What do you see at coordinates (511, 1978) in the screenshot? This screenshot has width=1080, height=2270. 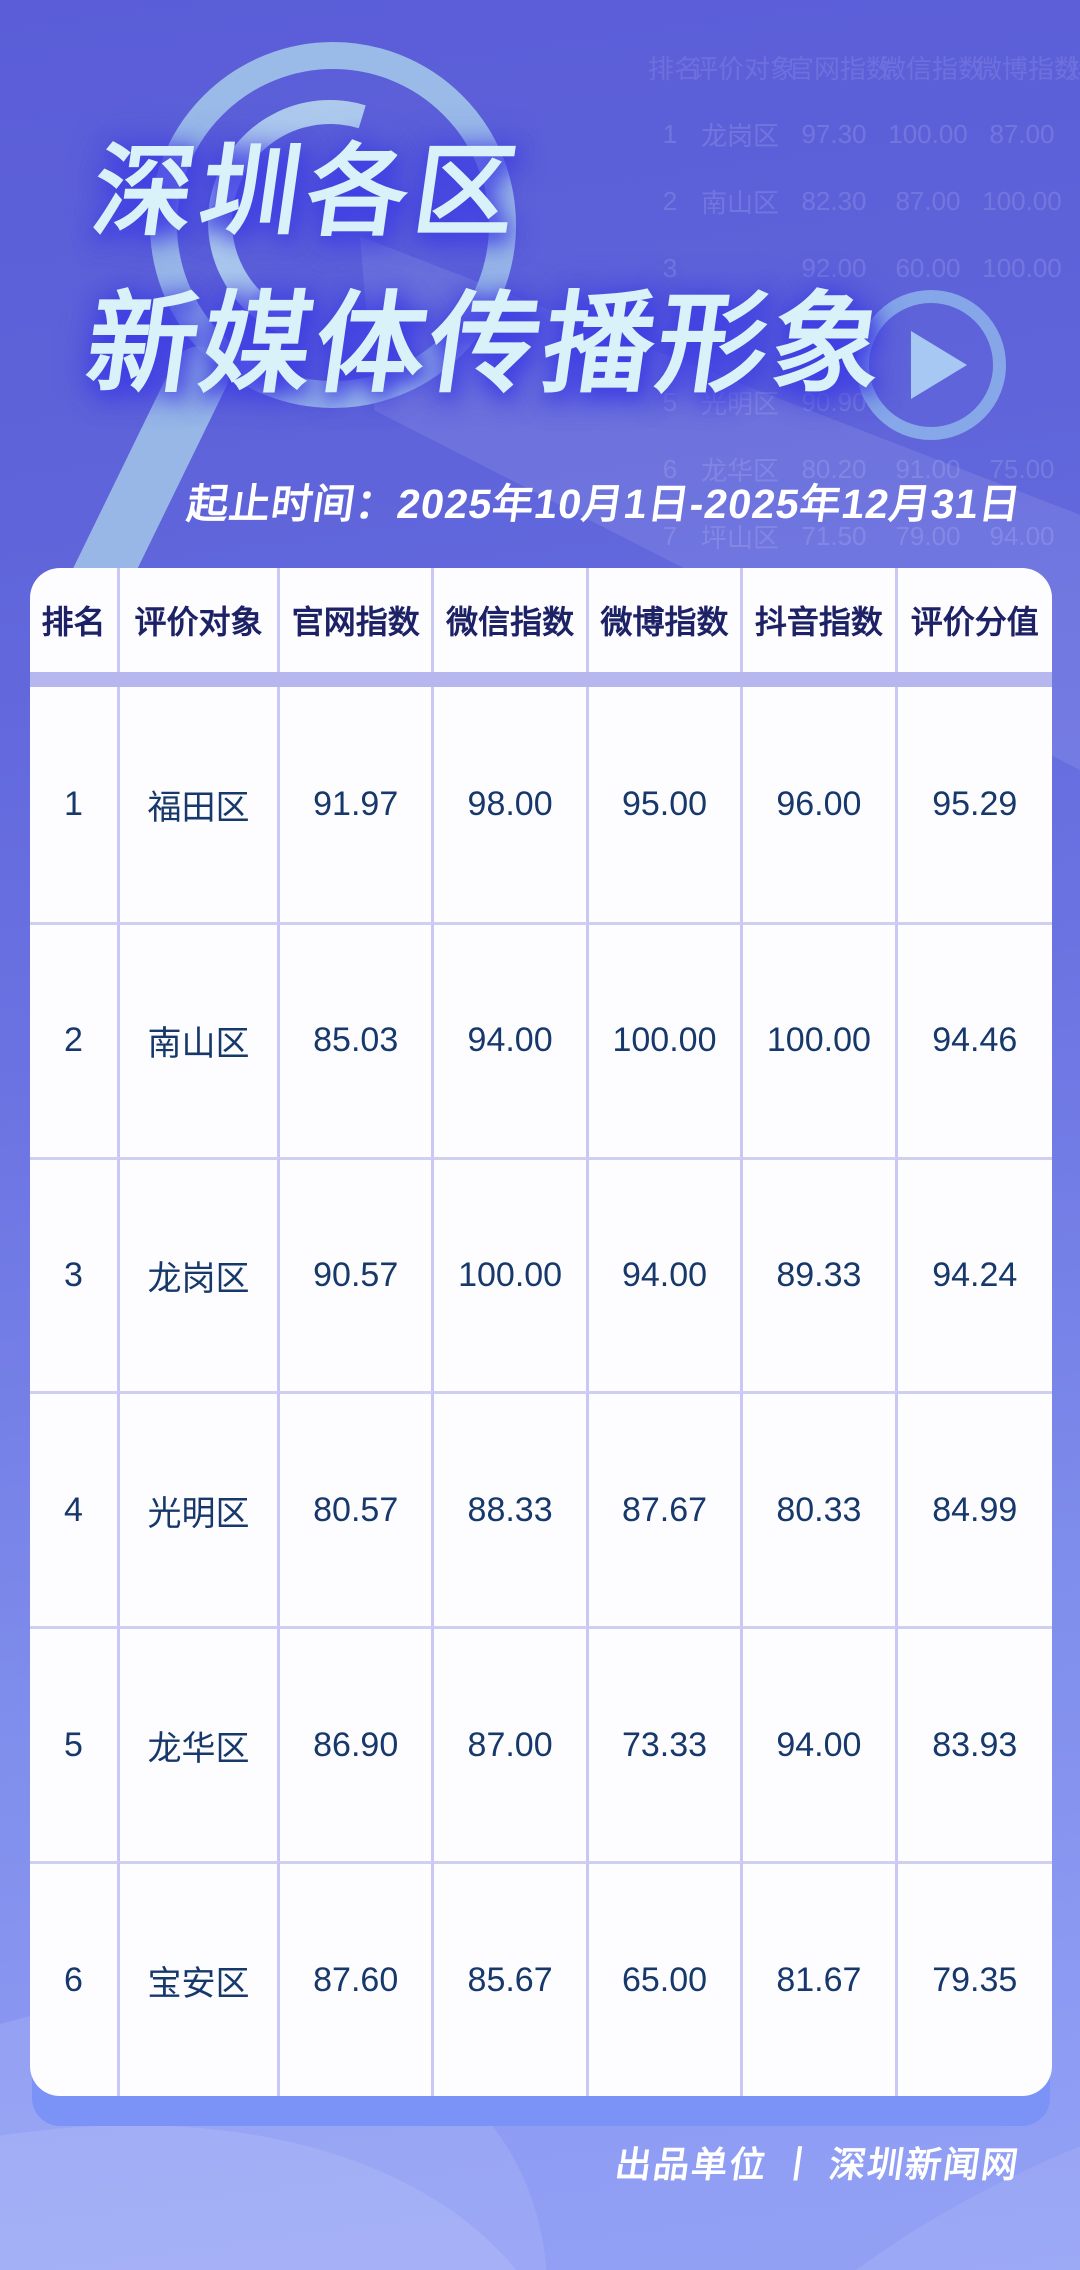 I see `value-cell: 85.67` at bounding box center [511, 1978].